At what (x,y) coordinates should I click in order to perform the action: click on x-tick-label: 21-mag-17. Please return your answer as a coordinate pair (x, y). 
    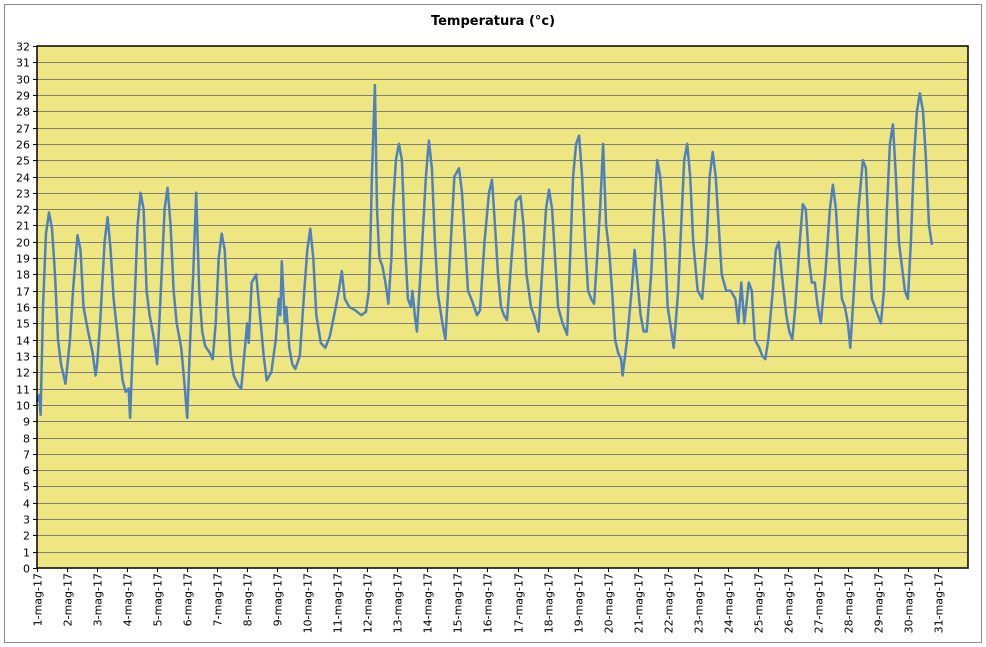
    Looking at the image, I should click on (639, 603).